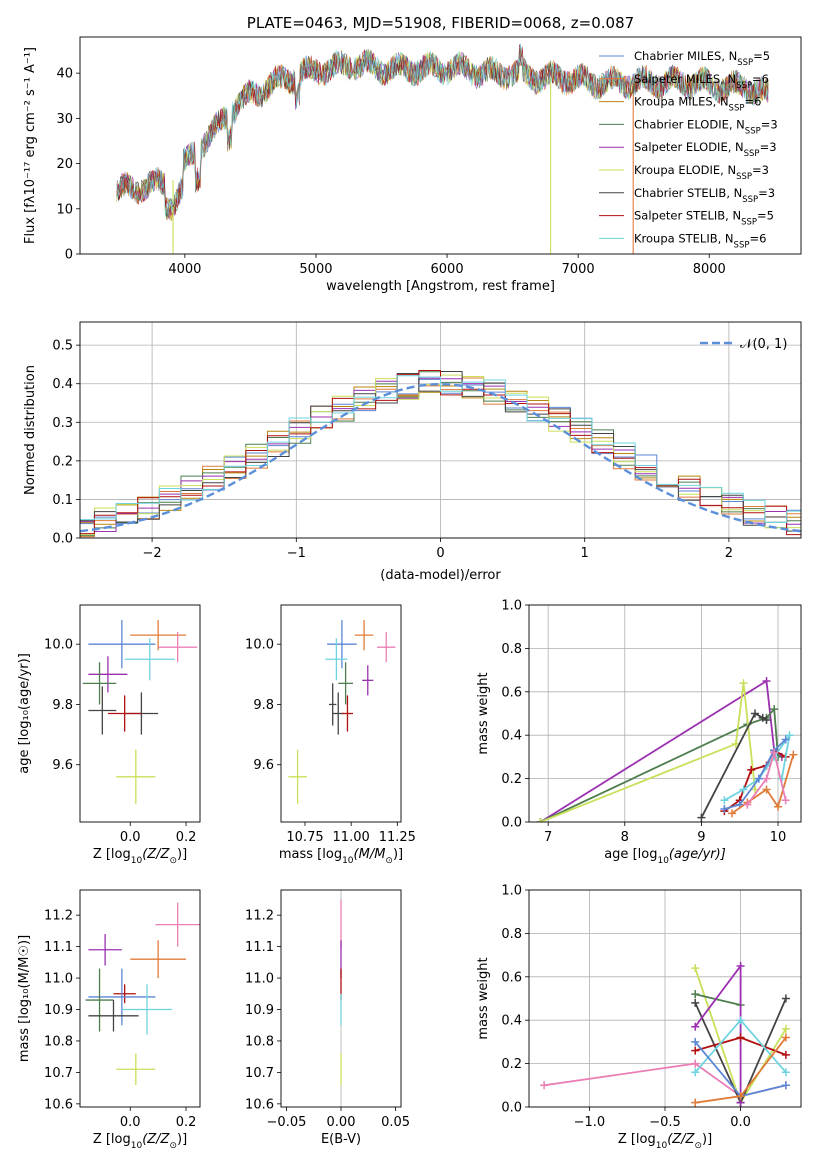 Image resolution: width=819 pixels, height=1174 pixels. Describe the element at coordinates (263, 705) in the screenshot. I see `y-tick-label: 9.8` at that location.